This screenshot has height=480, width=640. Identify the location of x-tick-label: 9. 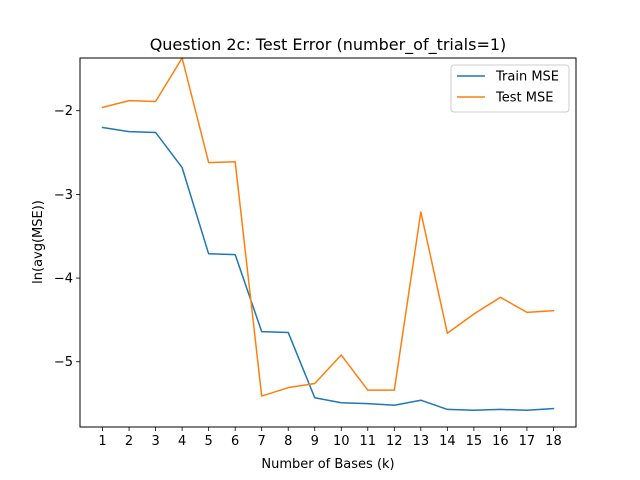
(315, 441).